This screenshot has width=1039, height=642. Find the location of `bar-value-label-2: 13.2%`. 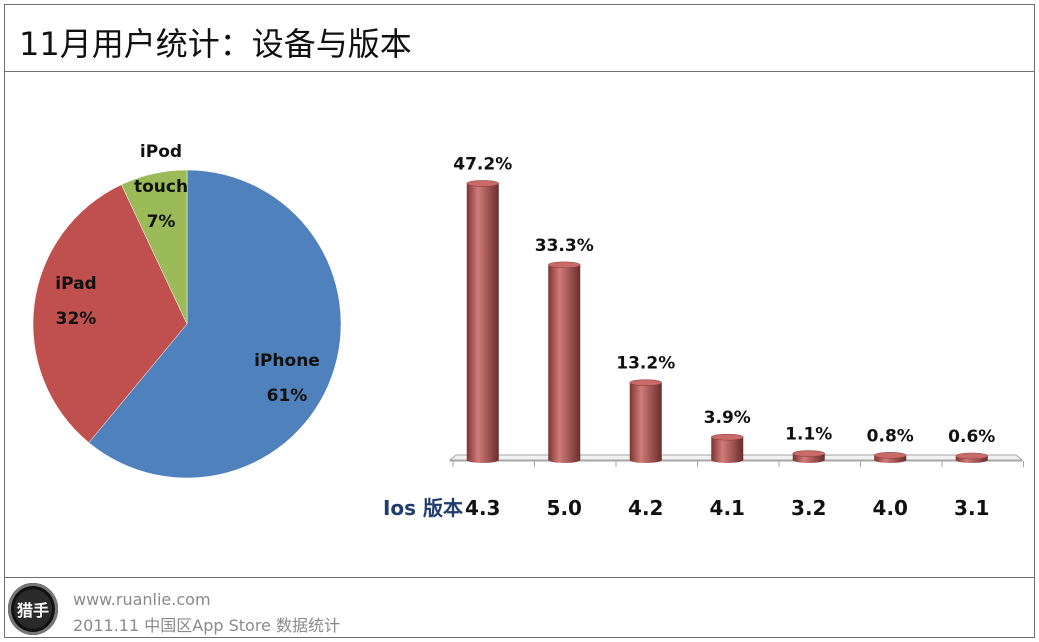

bar-value-label-2: 13.2% is located at coordinates (645, 364).